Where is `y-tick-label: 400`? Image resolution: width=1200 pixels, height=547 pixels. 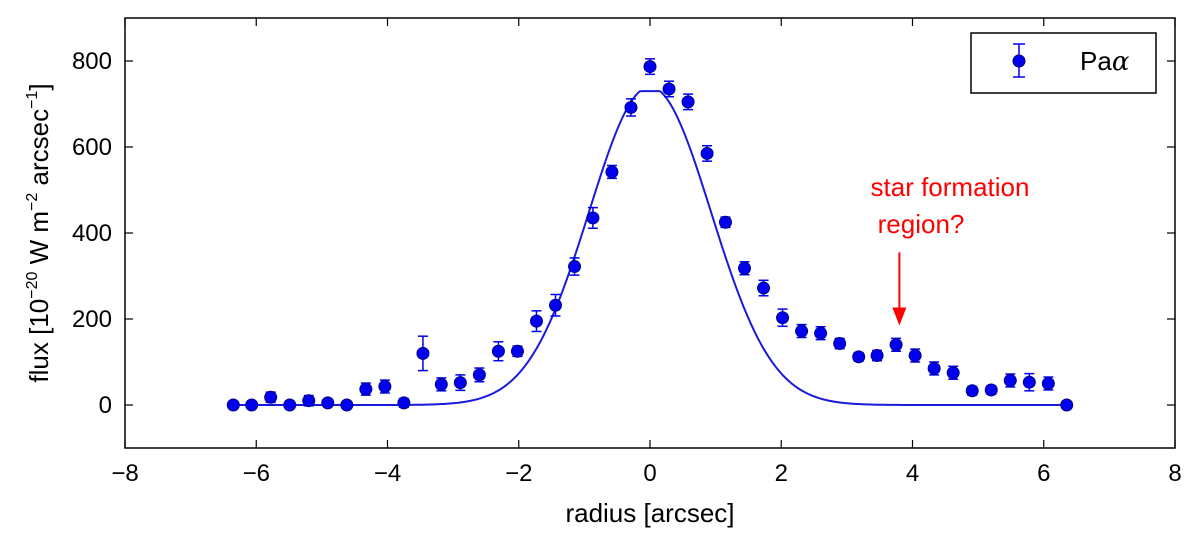
y-tick-label: 400 is located at coordinates (92, 233).